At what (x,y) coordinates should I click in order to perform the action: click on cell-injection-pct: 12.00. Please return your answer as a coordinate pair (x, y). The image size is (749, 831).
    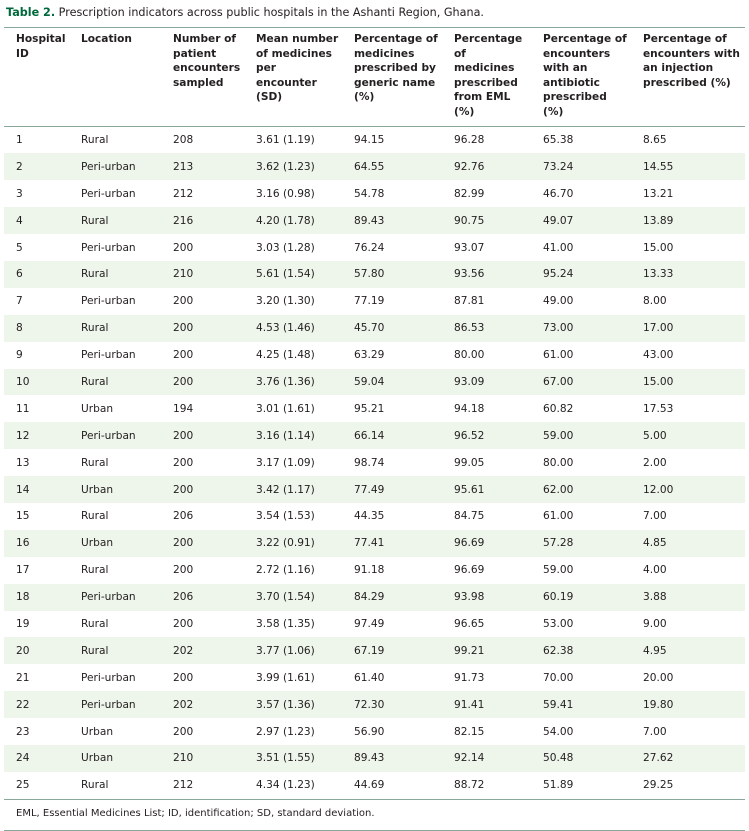
    Looking at the image, I should click on (688, 490).